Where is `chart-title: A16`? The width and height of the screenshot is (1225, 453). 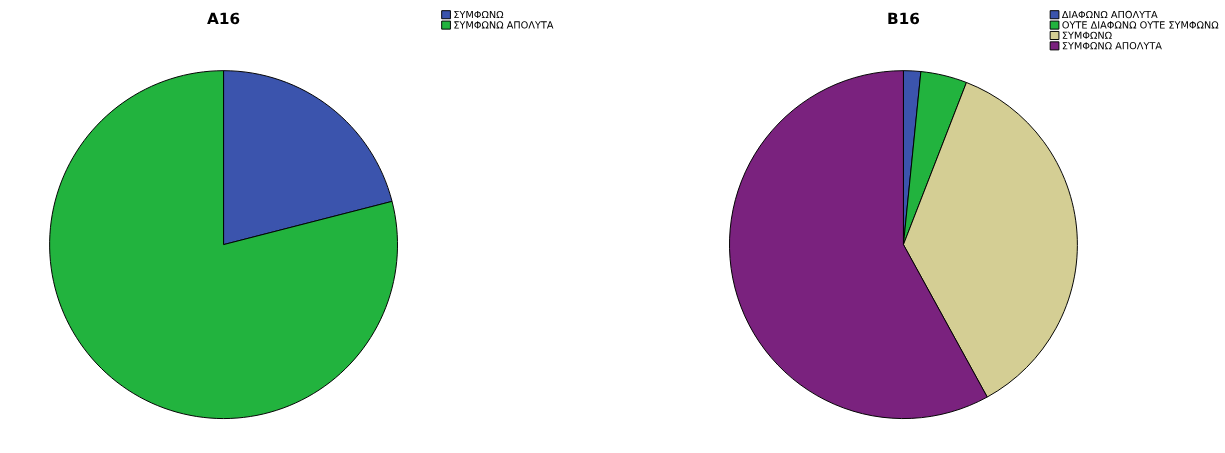 chart-title: A16 is located at coordinates (223, 18).